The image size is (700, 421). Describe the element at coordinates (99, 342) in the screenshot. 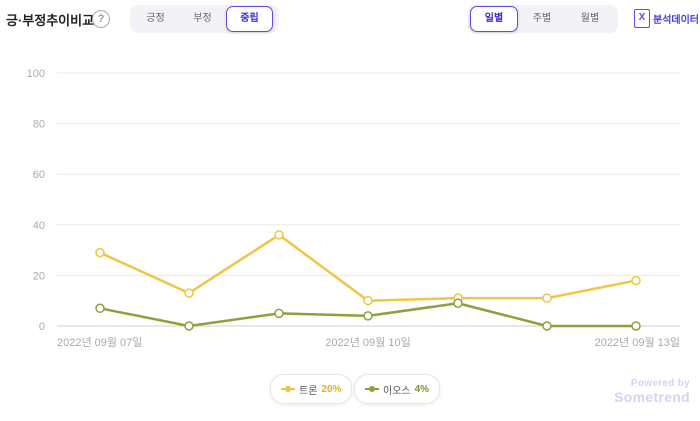

I see `x-tick-label: 2022년 09월 07일` at that location.